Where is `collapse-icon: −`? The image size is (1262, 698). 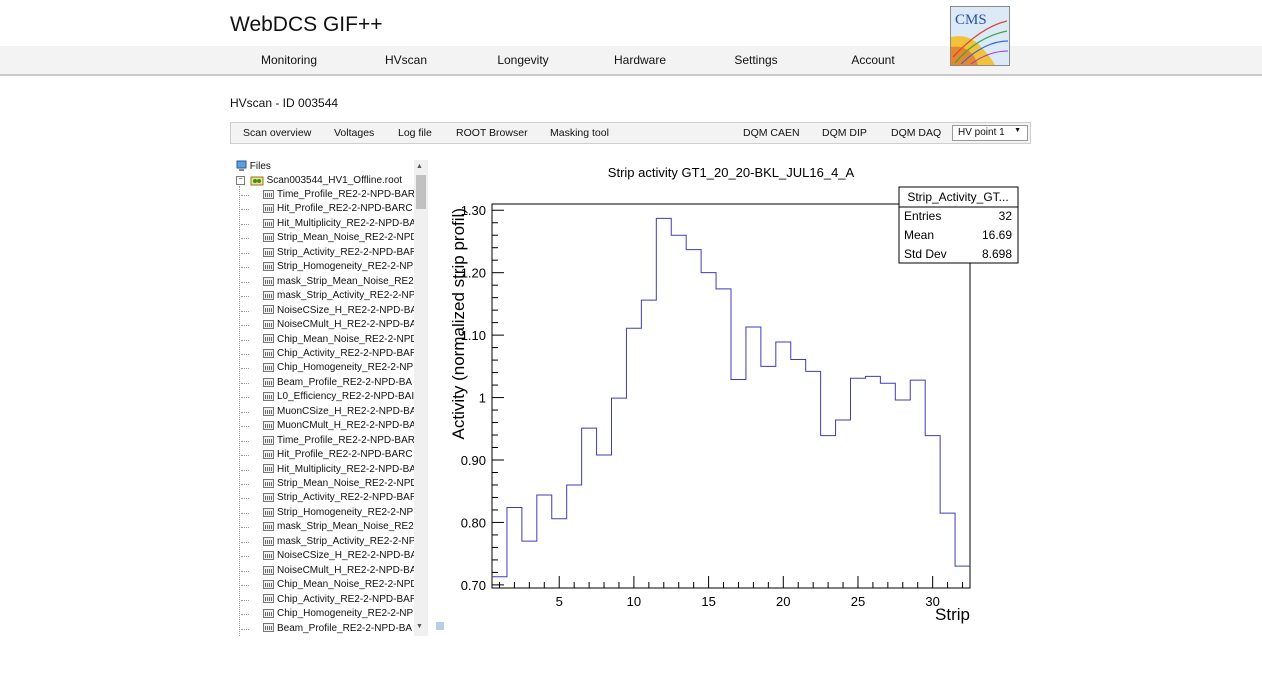
collapse-icon: − is located at coordinates (240, 180).